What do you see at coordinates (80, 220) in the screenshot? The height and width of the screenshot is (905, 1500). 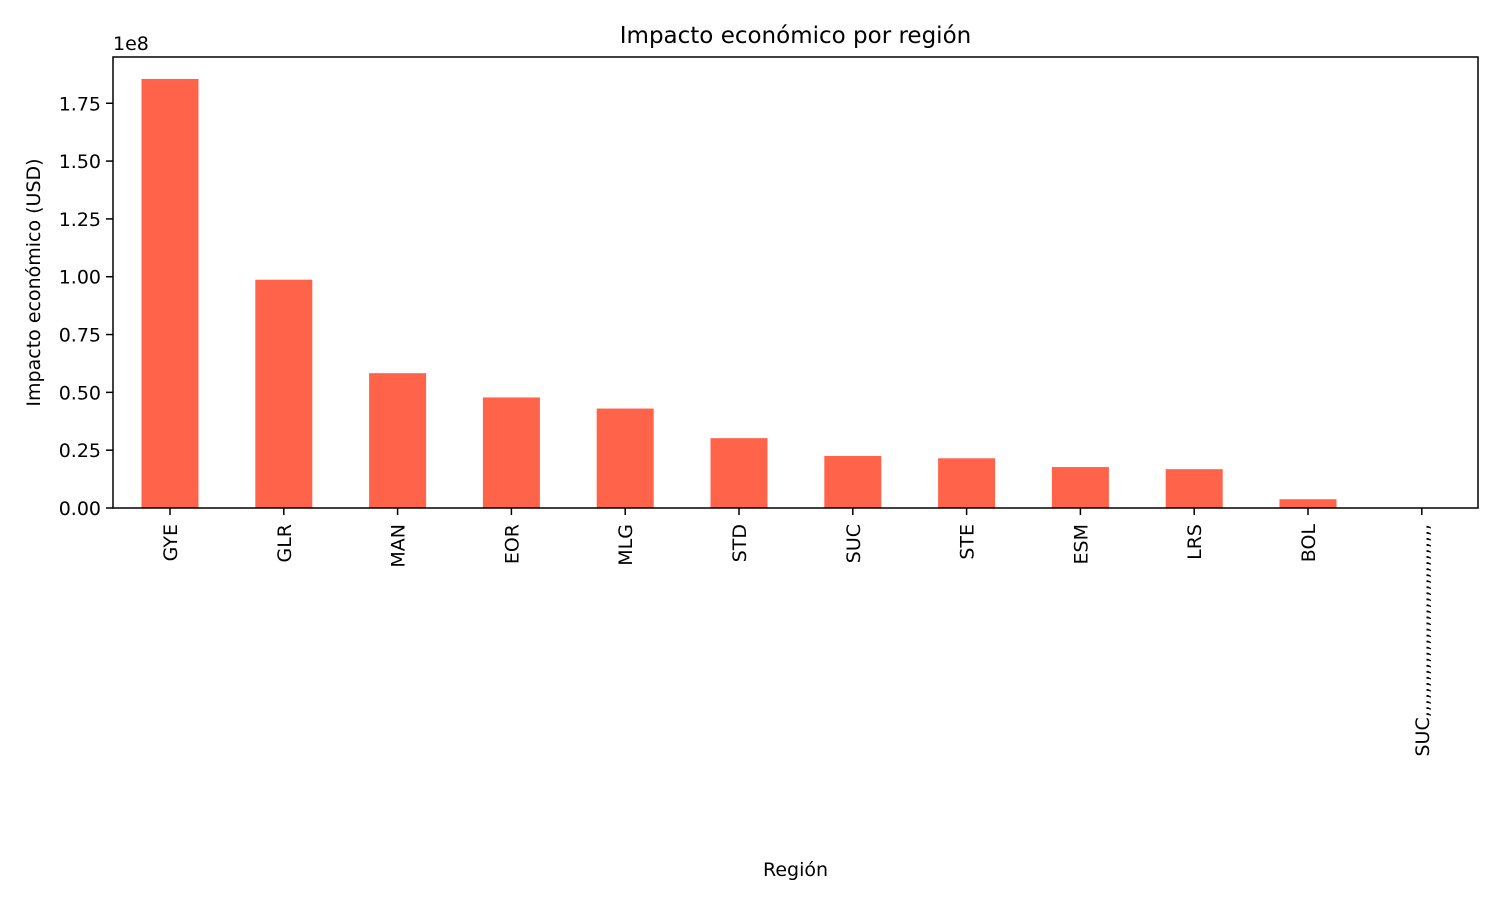 I see `y-tick-label-5: 1.25` at bounding box center [80, 220].